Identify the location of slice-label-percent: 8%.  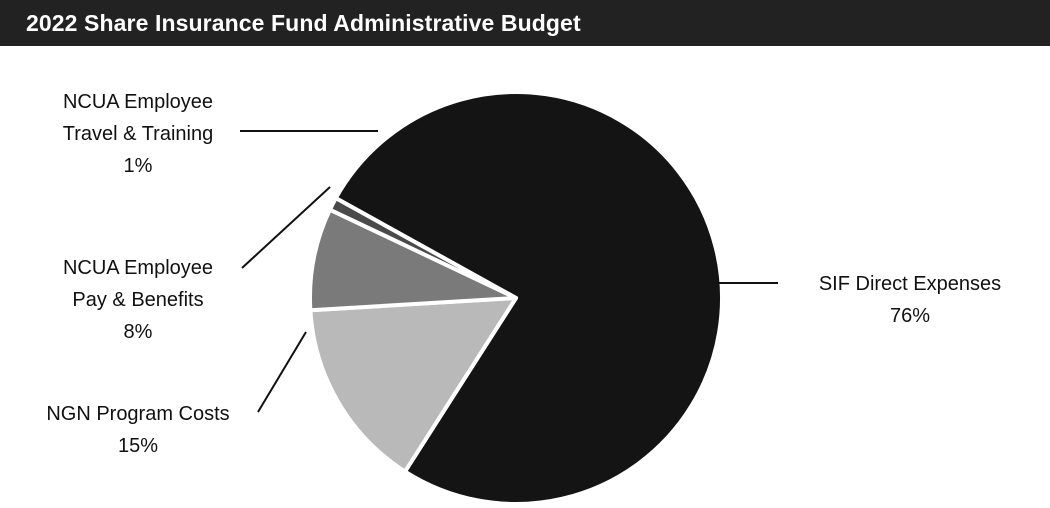
(138, 332).